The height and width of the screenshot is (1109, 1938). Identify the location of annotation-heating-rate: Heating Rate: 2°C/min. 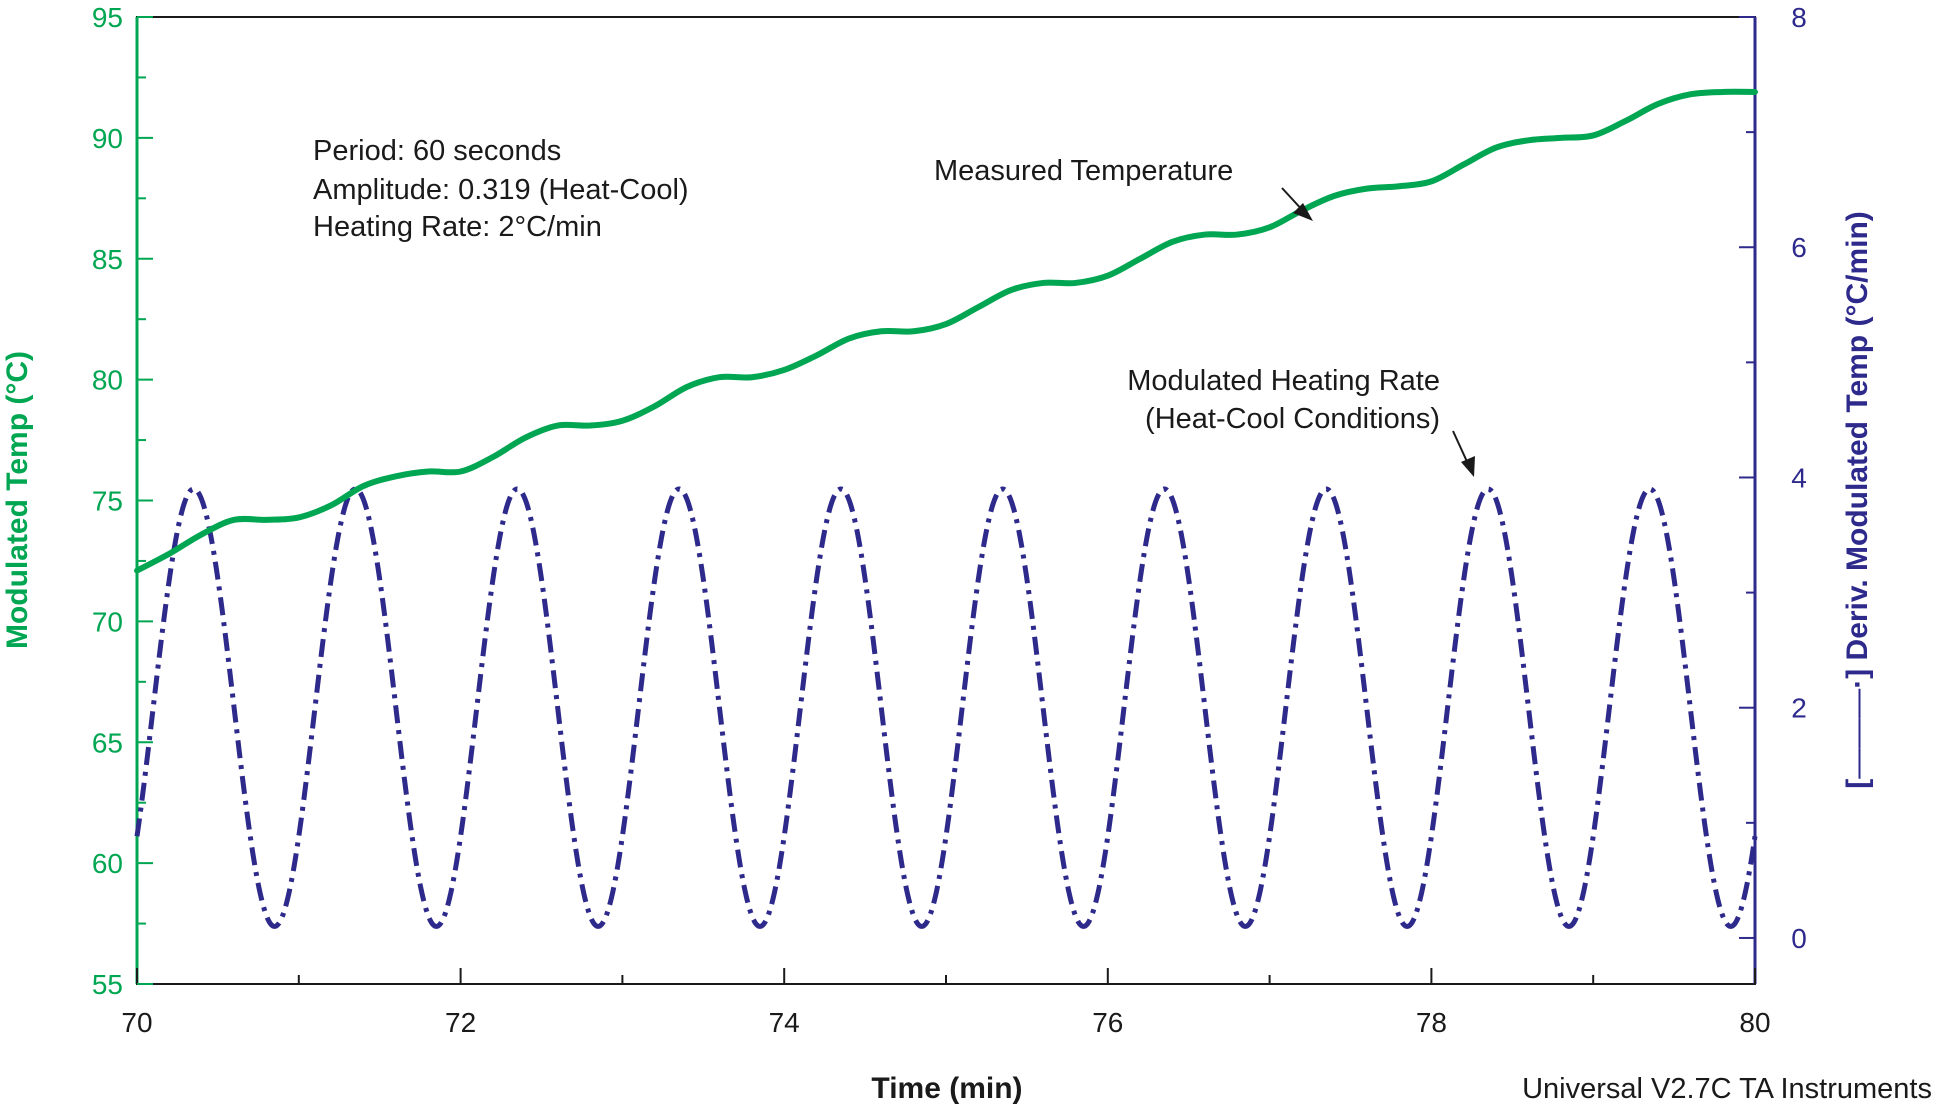
(457, 227).